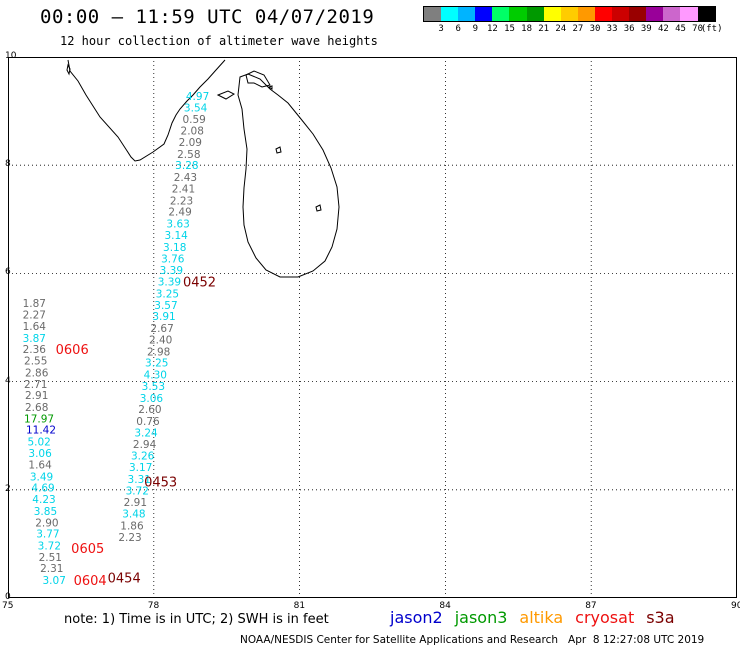 This screenshot has width=740, height=650. What do you see at coordinates (595, 29) in the screenshot?
I see `colorbar-tick: 30` at bounding box center [595, 29].